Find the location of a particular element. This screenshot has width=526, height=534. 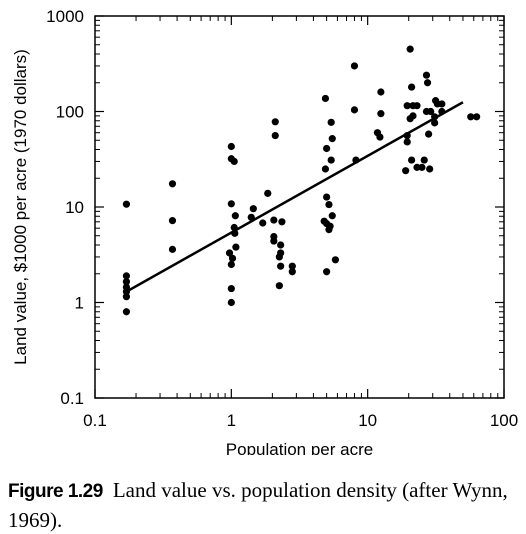

x-axis-label: Population per acre is located at coordinates (299, 447).